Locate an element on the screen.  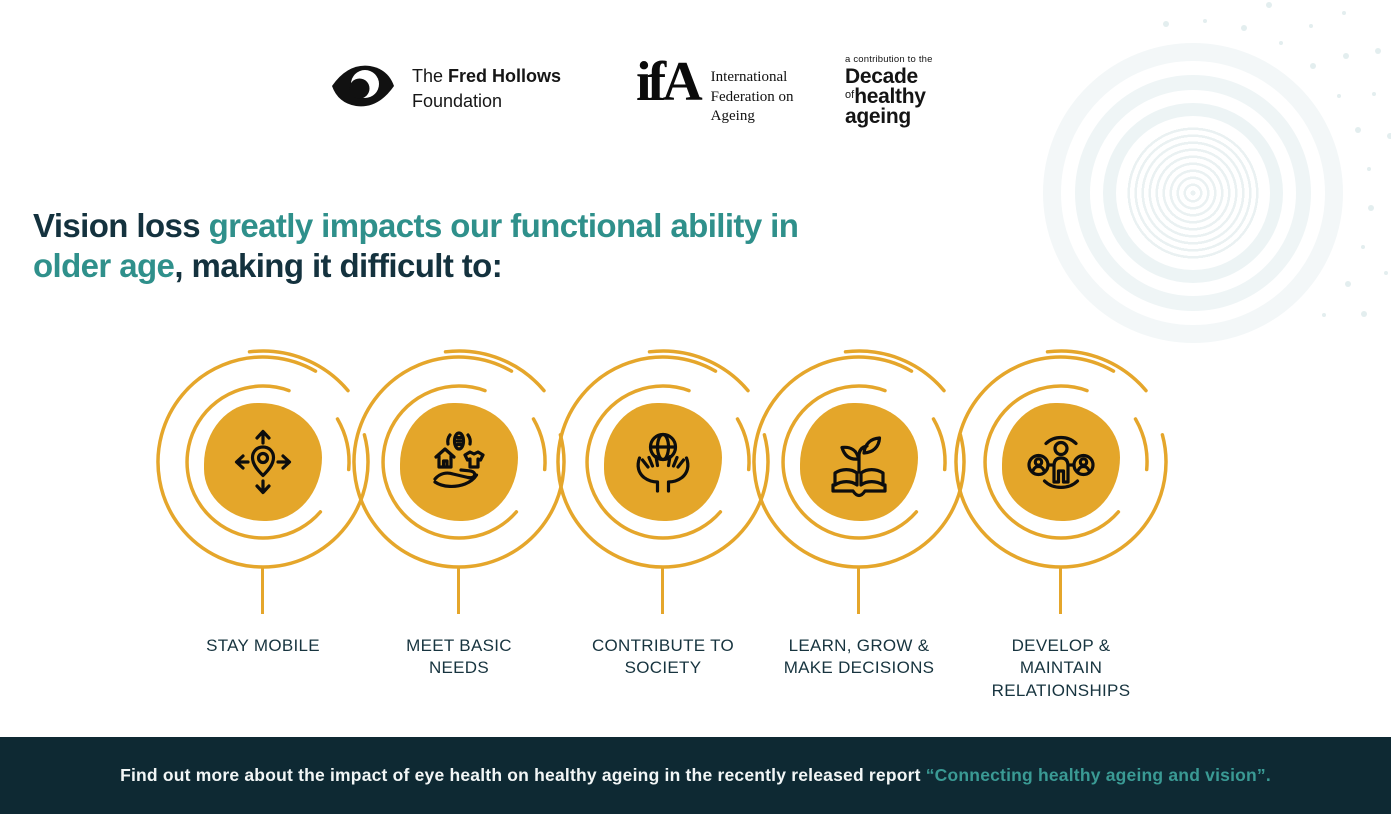
people-network-icon is located at coordinates (1061, 462).